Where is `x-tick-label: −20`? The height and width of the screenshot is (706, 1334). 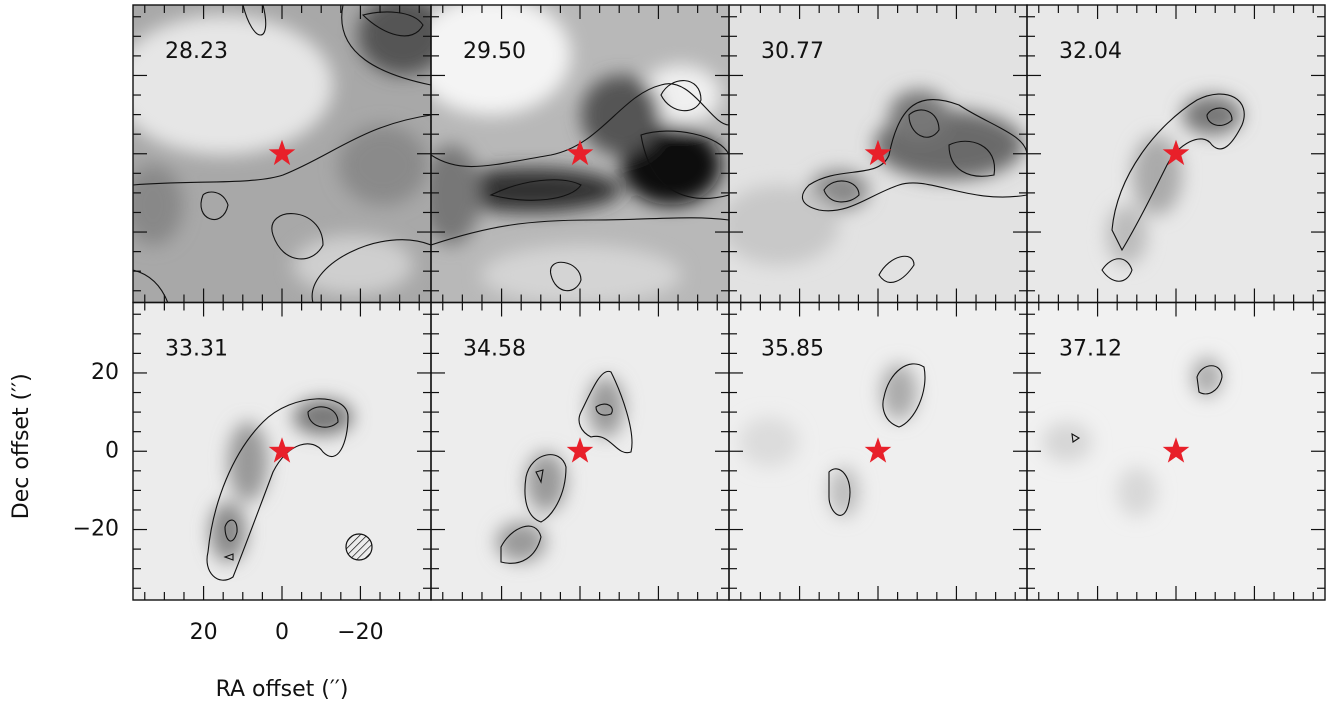 x-tick-label: −20 is located at coordinates (360, 632).